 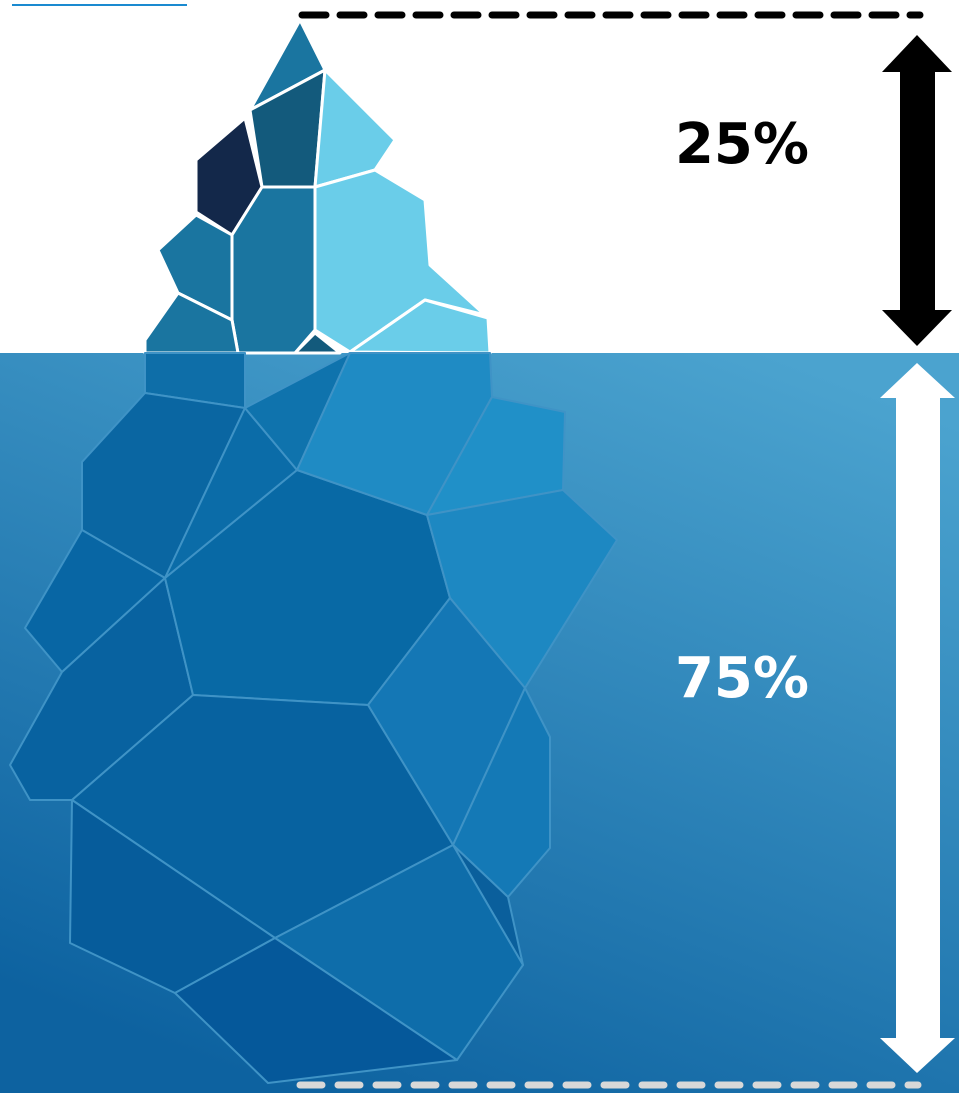 What do you see at coordinates (742, 144) in the screenshot?
I see `above-percent: 25%` at bounding box center [742, 144].